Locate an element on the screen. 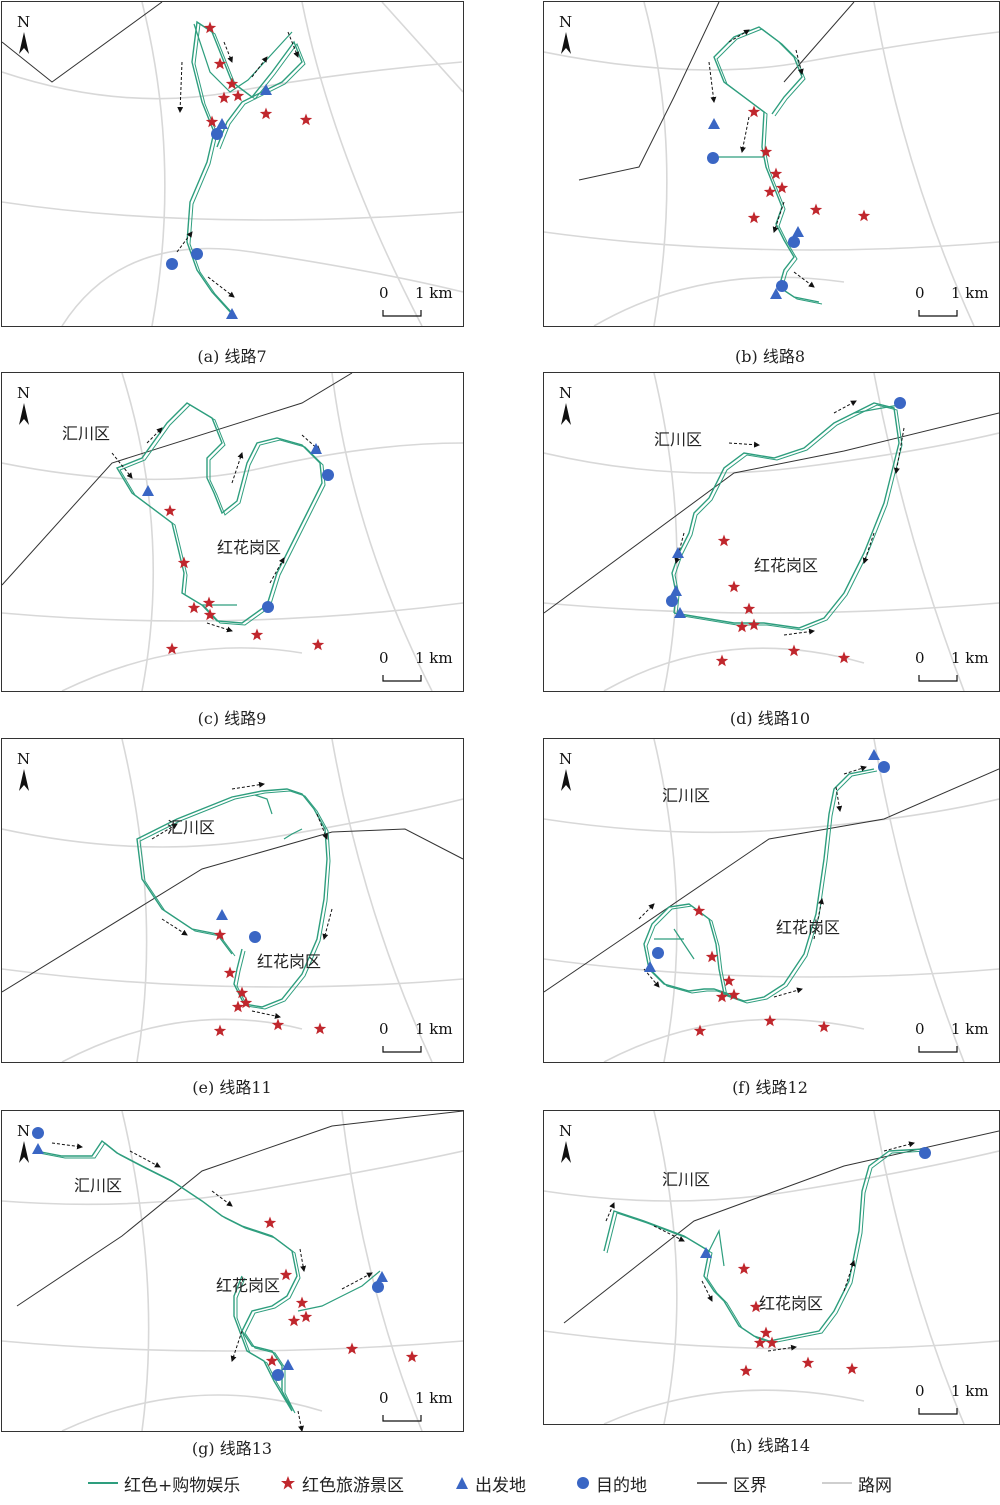 The width and height of the screenshot is (1000, 1505). map-panel-c: 汇川区 红花岗区 N 0 1 km is located at coordinates (232, 532).